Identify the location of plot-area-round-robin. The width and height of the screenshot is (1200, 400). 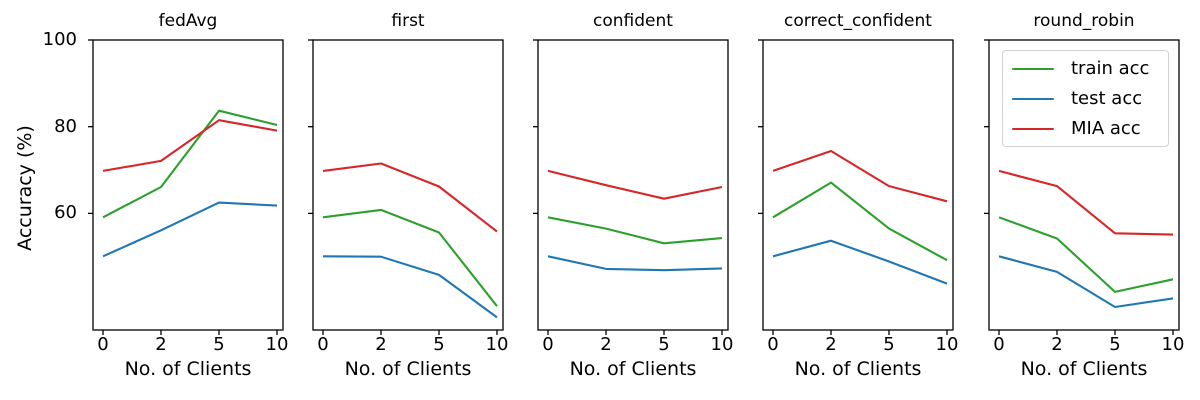
(1082, 187).